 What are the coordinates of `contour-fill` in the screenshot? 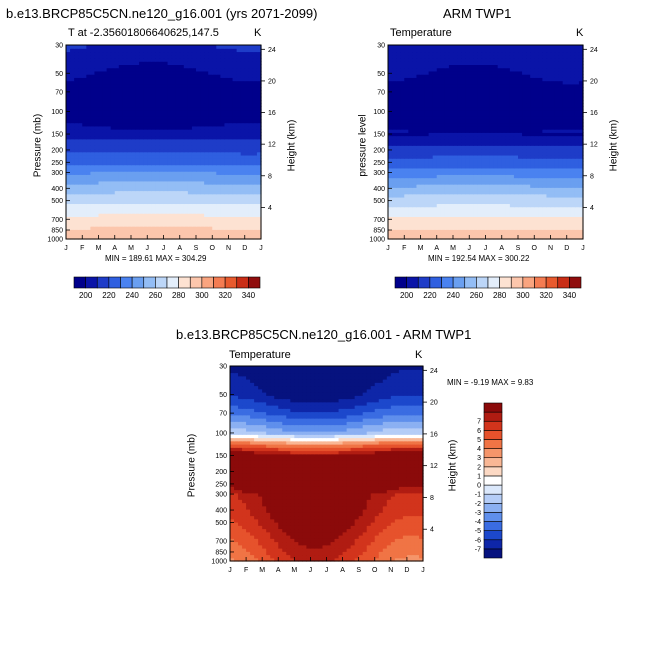 It's located at (164, 142).